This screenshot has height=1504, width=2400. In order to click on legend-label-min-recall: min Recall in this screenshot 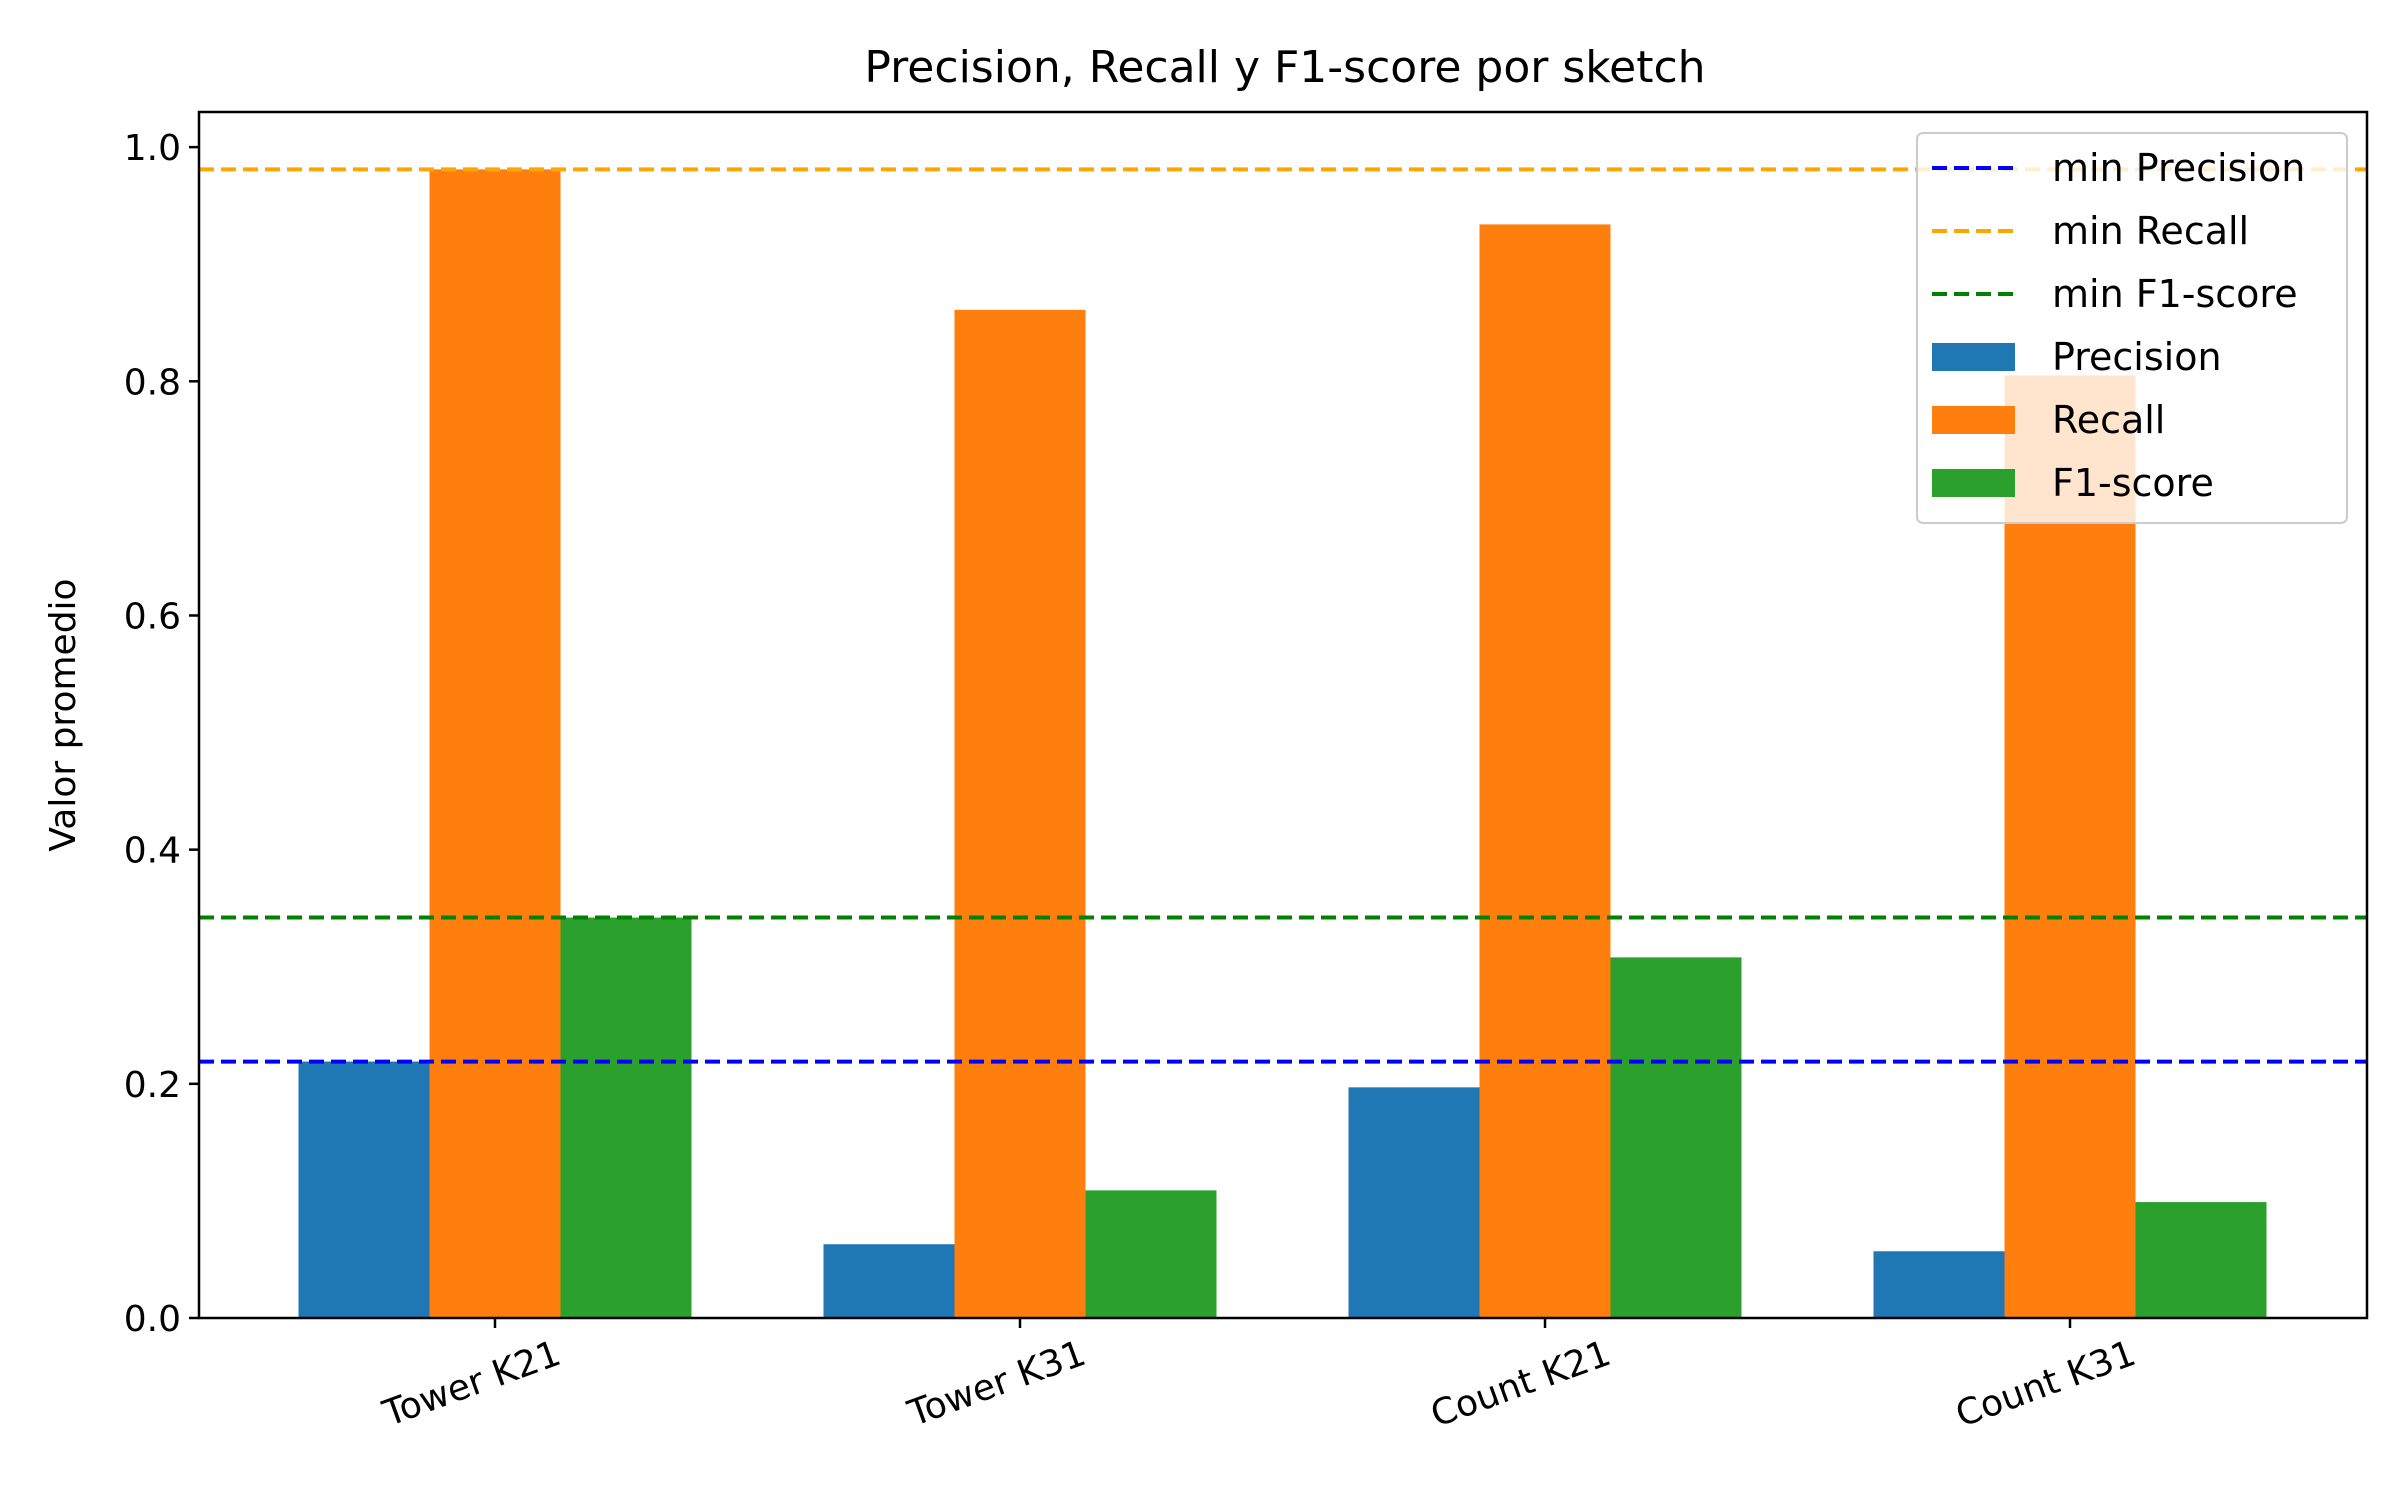, I will do `click(2150, 231)`.